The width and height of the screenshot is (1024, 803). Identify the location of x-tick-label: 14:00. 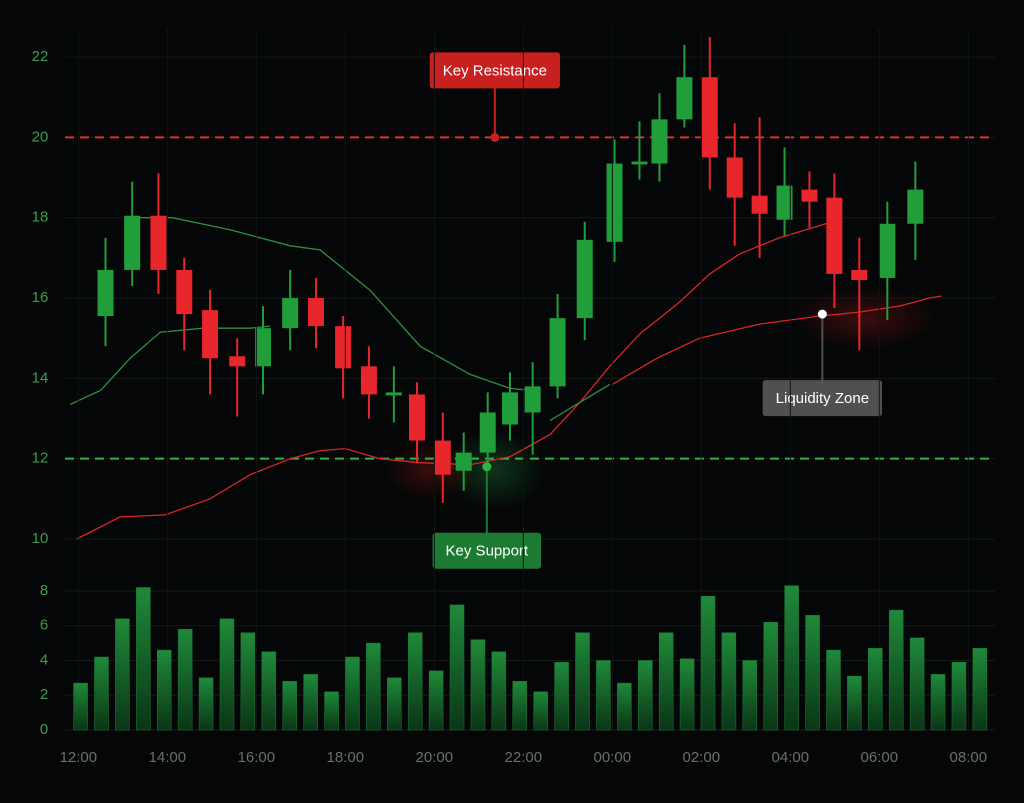
(168, 757).